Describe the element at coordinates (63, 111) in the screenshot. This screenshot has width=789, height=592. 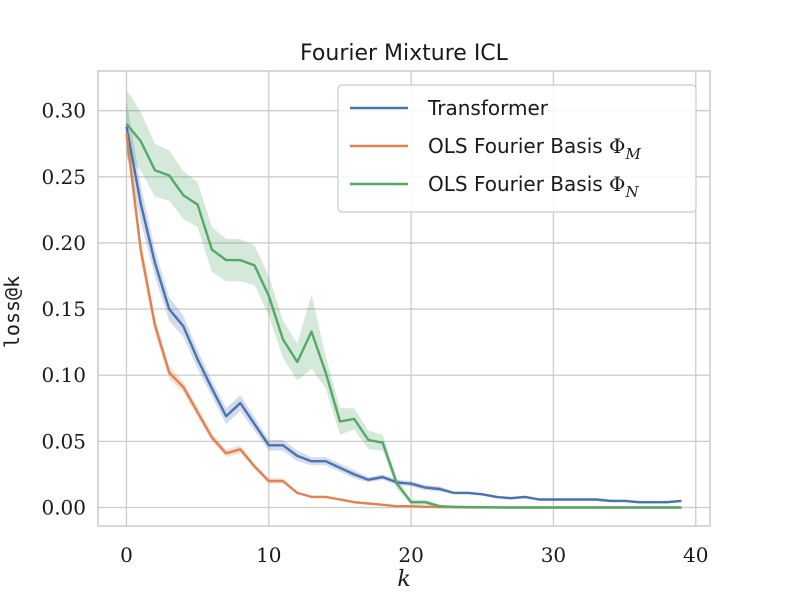
I see `y-tick-label: 0.30` at that location.